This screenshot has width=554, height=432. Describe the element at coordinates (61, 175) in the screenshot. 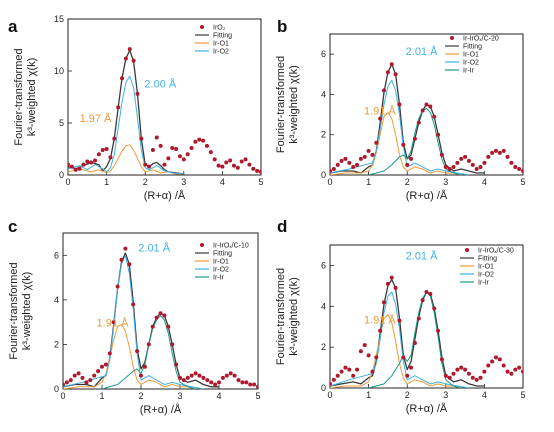

I see `y-tick-label: 0` at that location.